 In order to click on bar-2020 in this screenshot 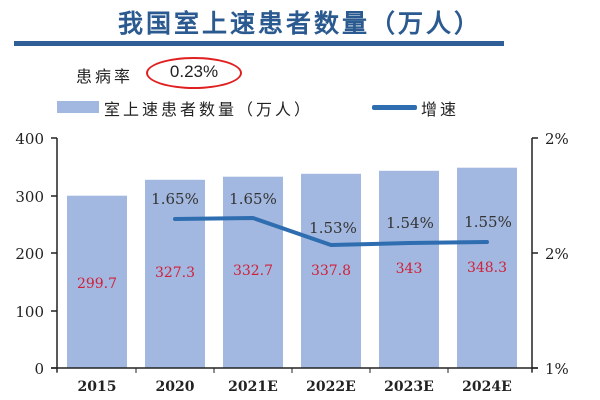, I will do `click(175, 273)`.